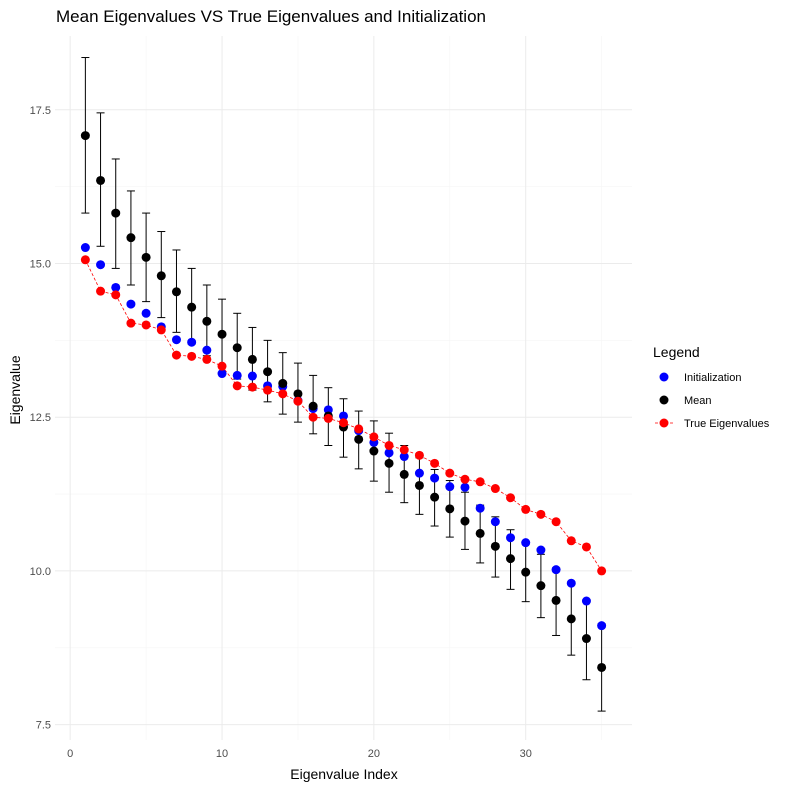  I want to click on legend-label-mean: Mean, so click(698, 401).